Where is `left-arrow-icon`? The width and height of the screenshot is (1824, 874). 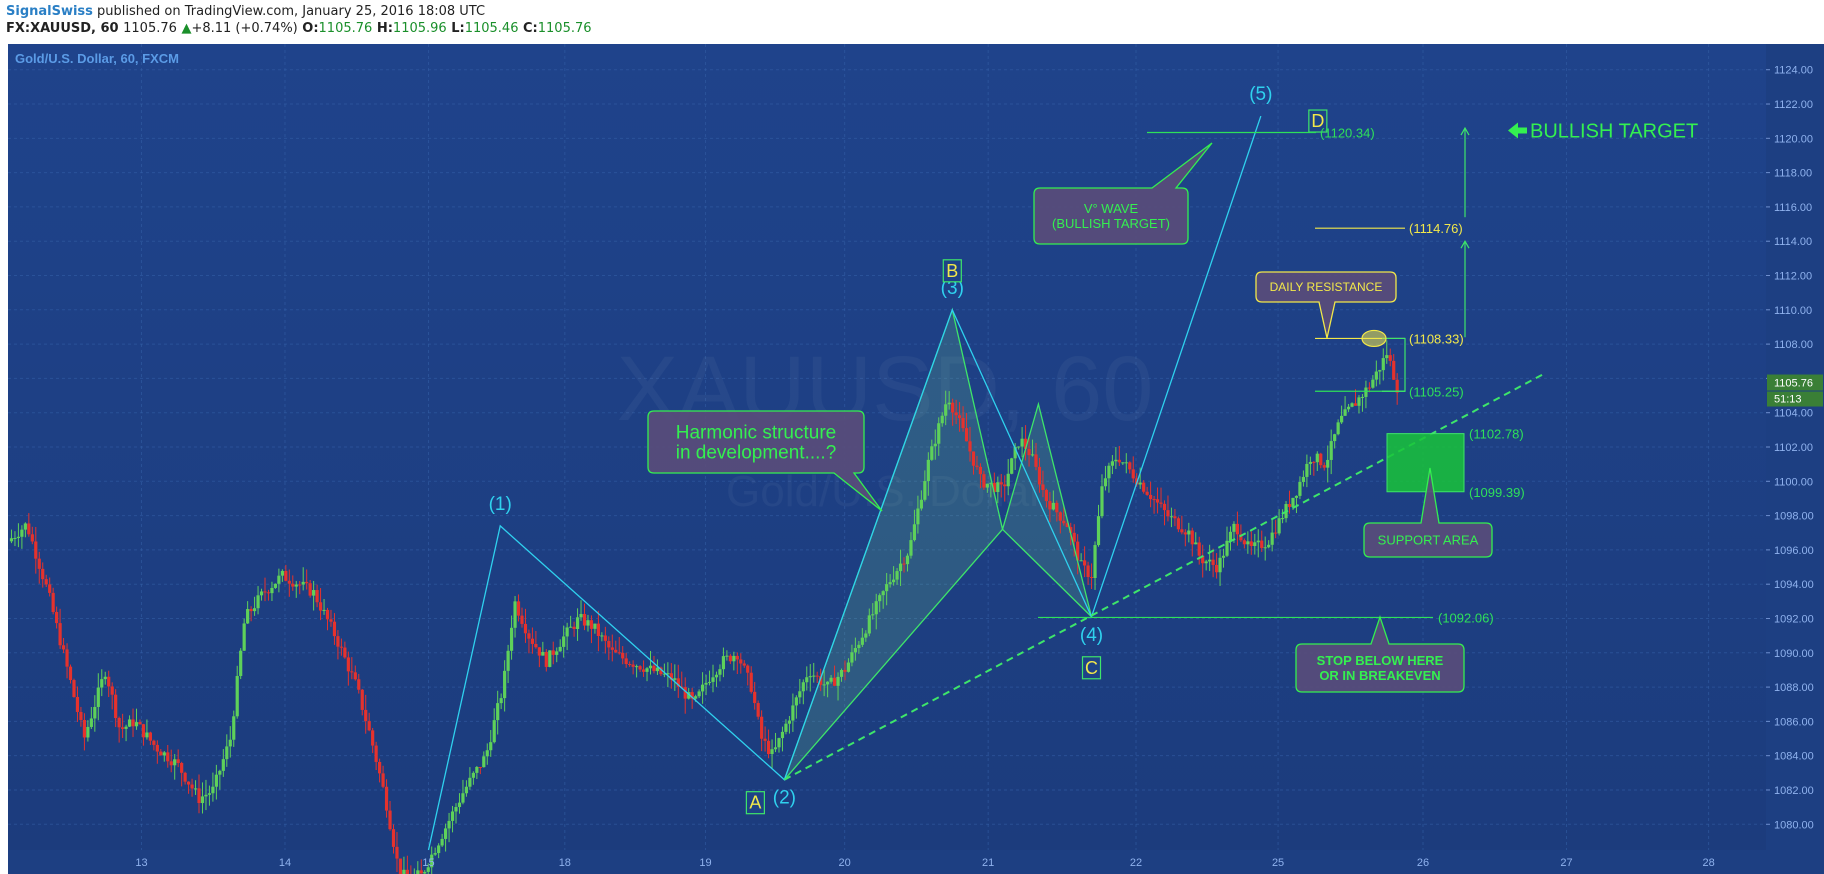 left-arrow-icon is located at coordinates (1517, 130).